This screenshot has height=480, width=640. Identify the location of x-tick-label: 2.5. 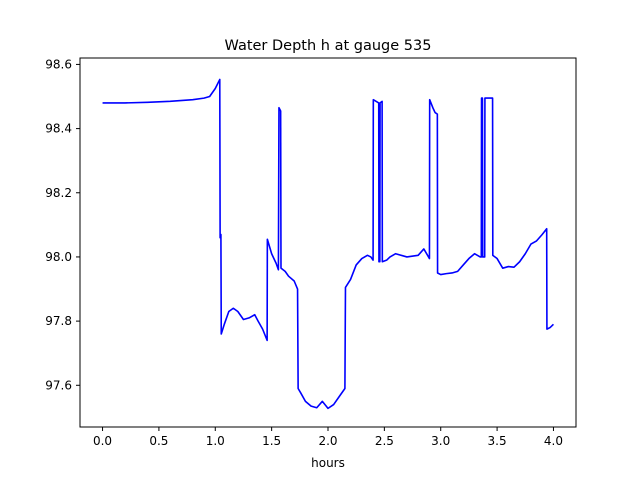
(384, 441).